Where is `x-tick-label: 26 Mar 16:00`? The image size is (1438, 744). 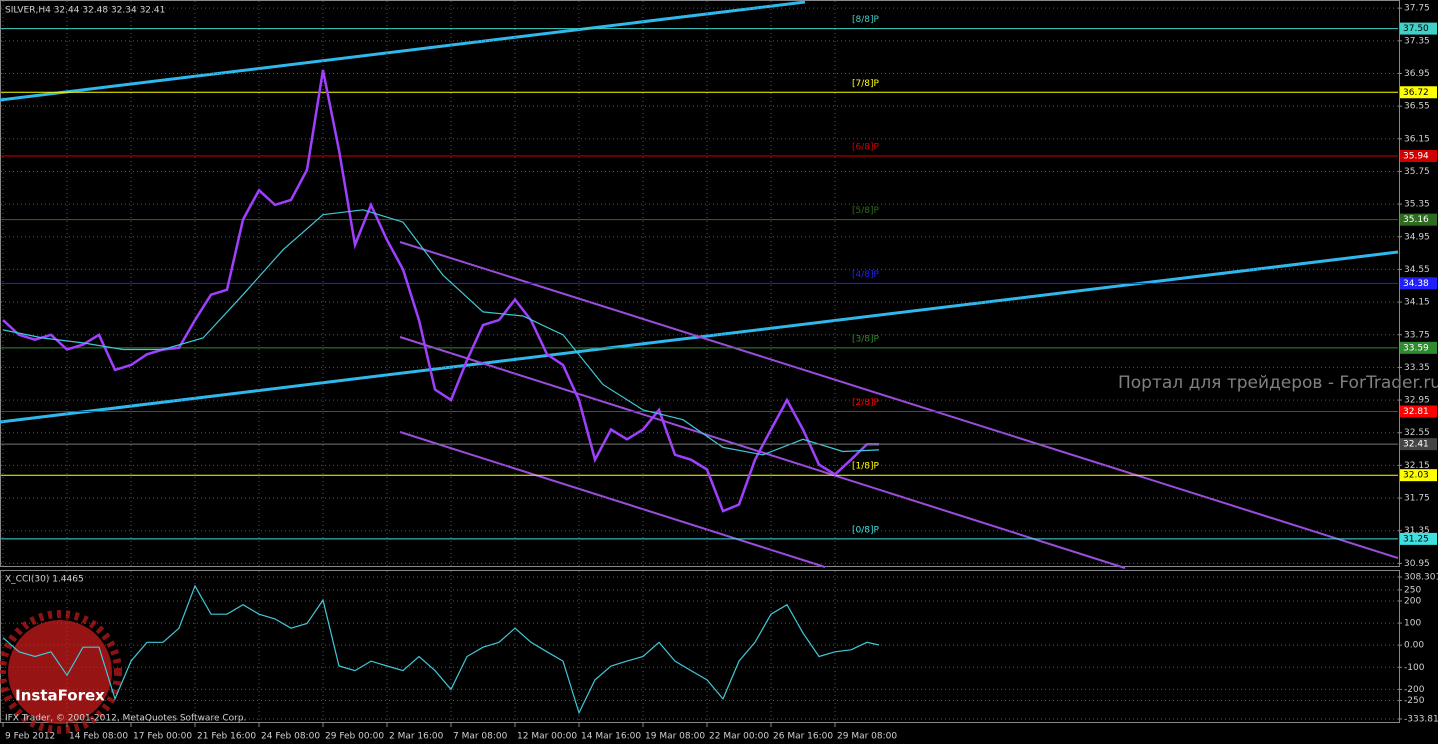 x-tick-label: 26 Mar 16:00 is located at coordinates (803, 737).